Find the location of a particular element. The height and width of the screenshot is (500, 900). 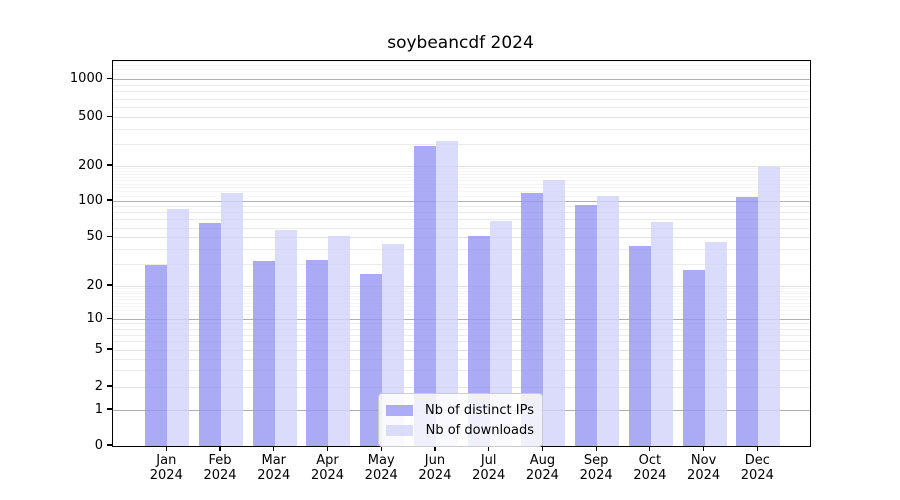

bar-group-jun is located at coordinates (435, 253).